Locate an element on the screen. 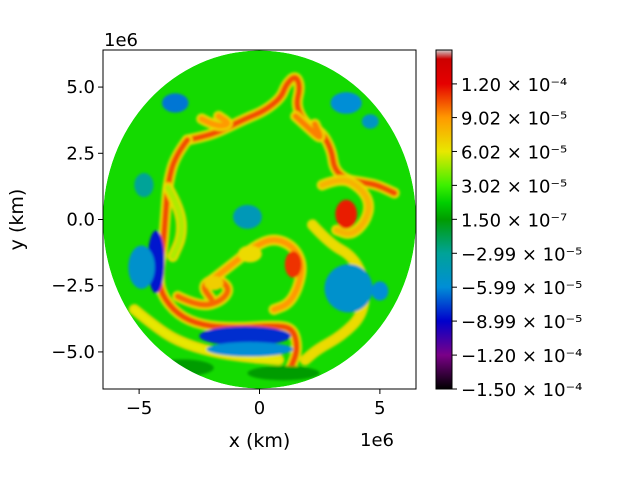 This screenshot has height=480, width=640. x-axis: −5 0 5 is located at coordinates (256, 404).